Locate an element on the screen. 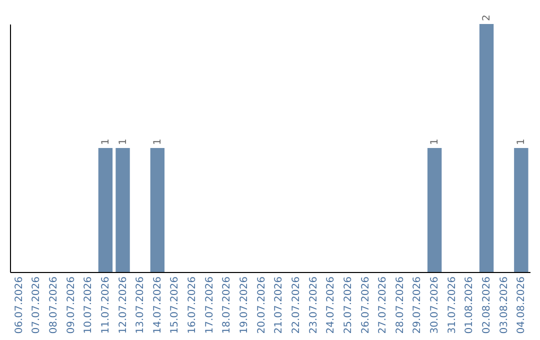  x-tick-label: 01.08.2026 is located at coordinates (470, 305).